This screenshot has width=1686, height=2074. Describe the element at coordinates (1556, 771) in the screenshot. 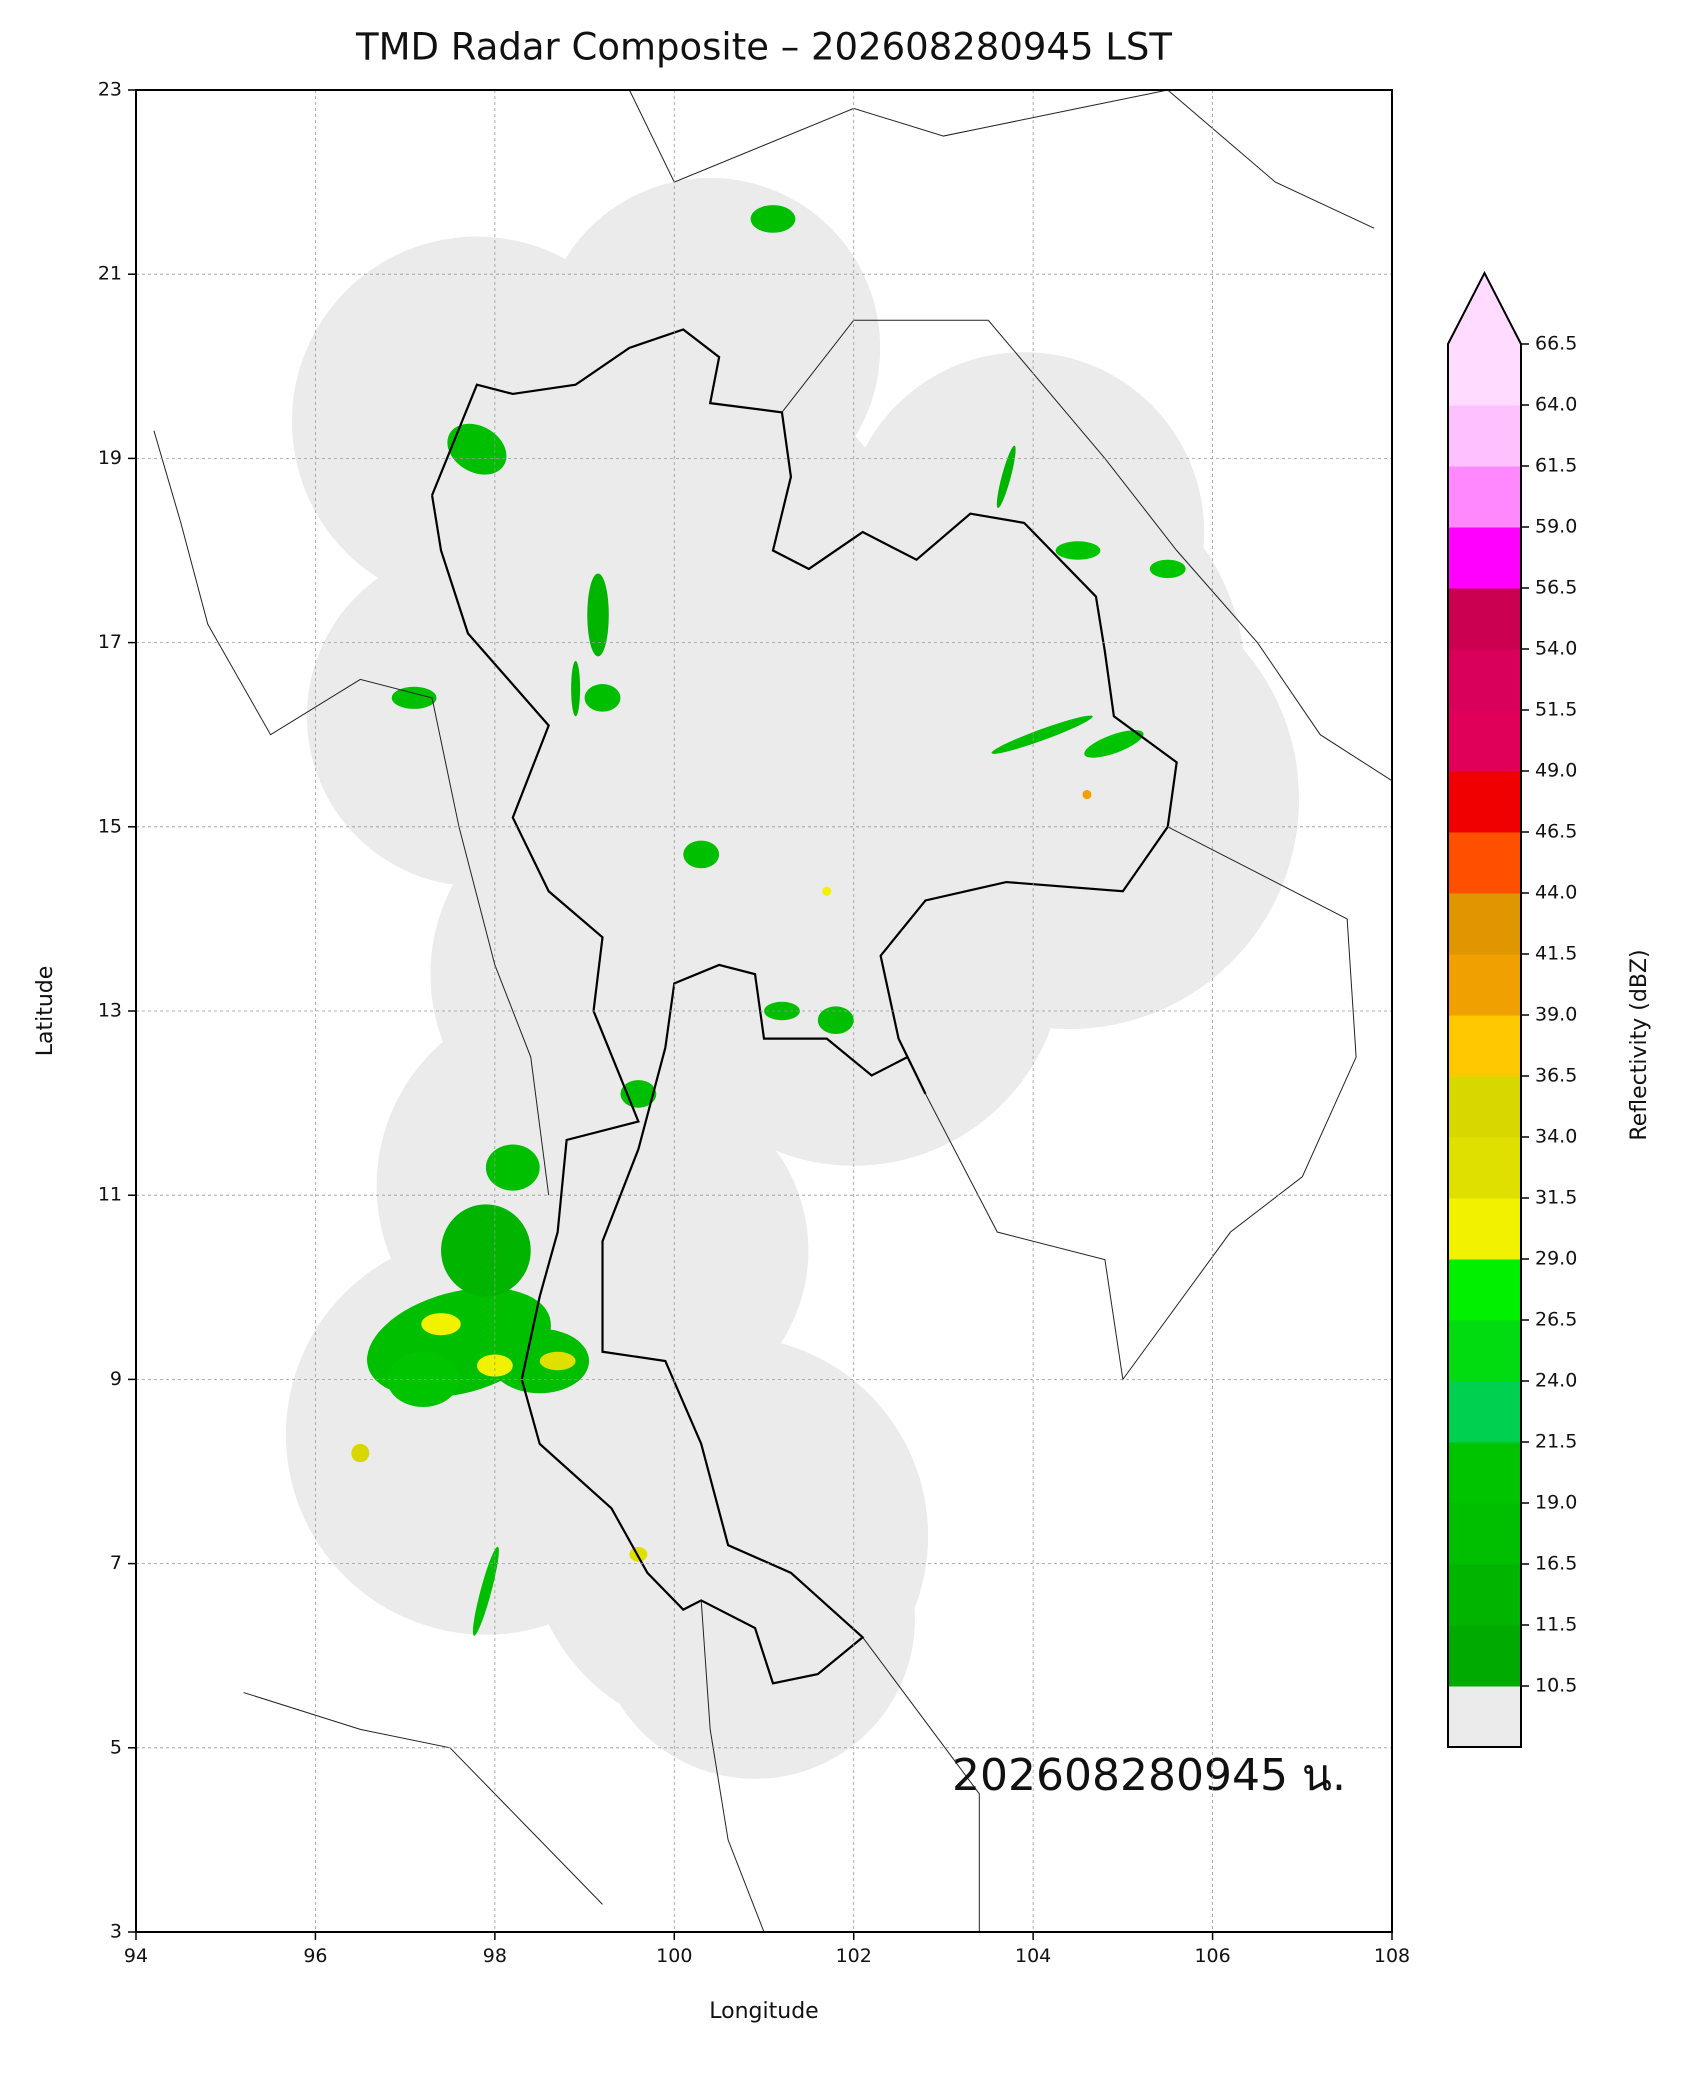

I see `colorbar-tick-label: 49.0` at that location.